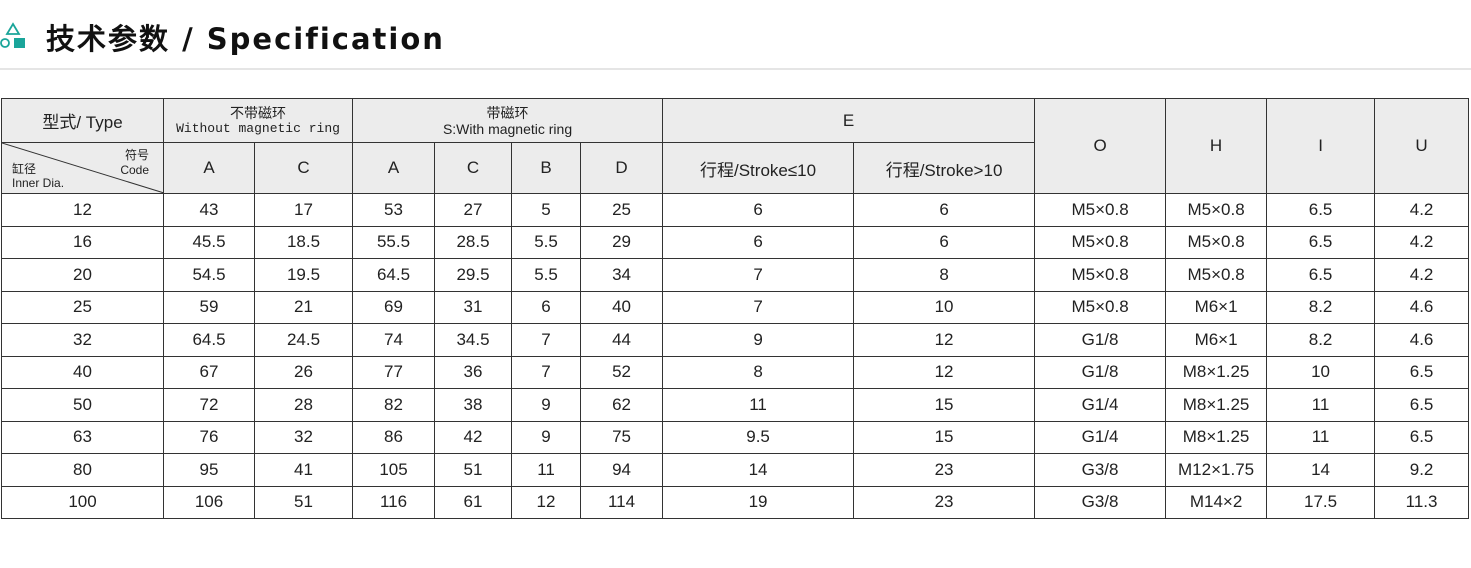 Image resolution: width=1471 pixels, height=568 pixels. Describe the element at coordinates (758, 437) in the screenshot. I see `table-cell: 9.5` at that location.